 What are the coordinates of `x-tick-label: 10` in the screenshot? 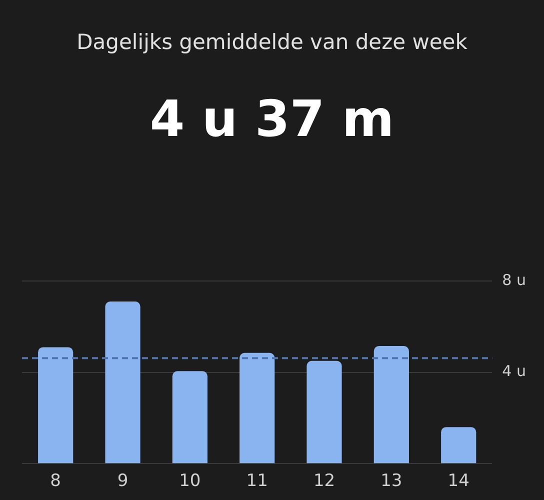 It's located at (190, 481).